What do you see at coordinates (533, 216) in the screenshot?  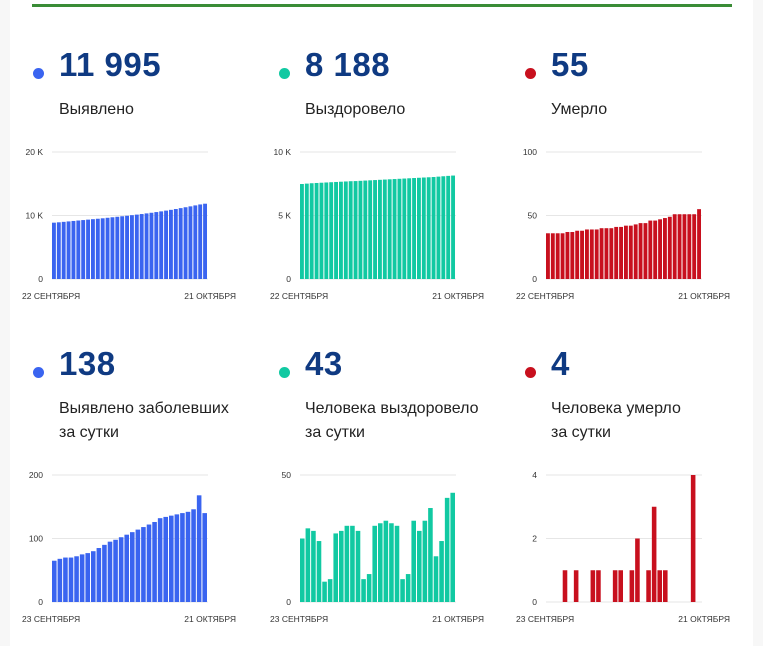 I see `y-tick-label: 50` at bounding box center [533, 216].